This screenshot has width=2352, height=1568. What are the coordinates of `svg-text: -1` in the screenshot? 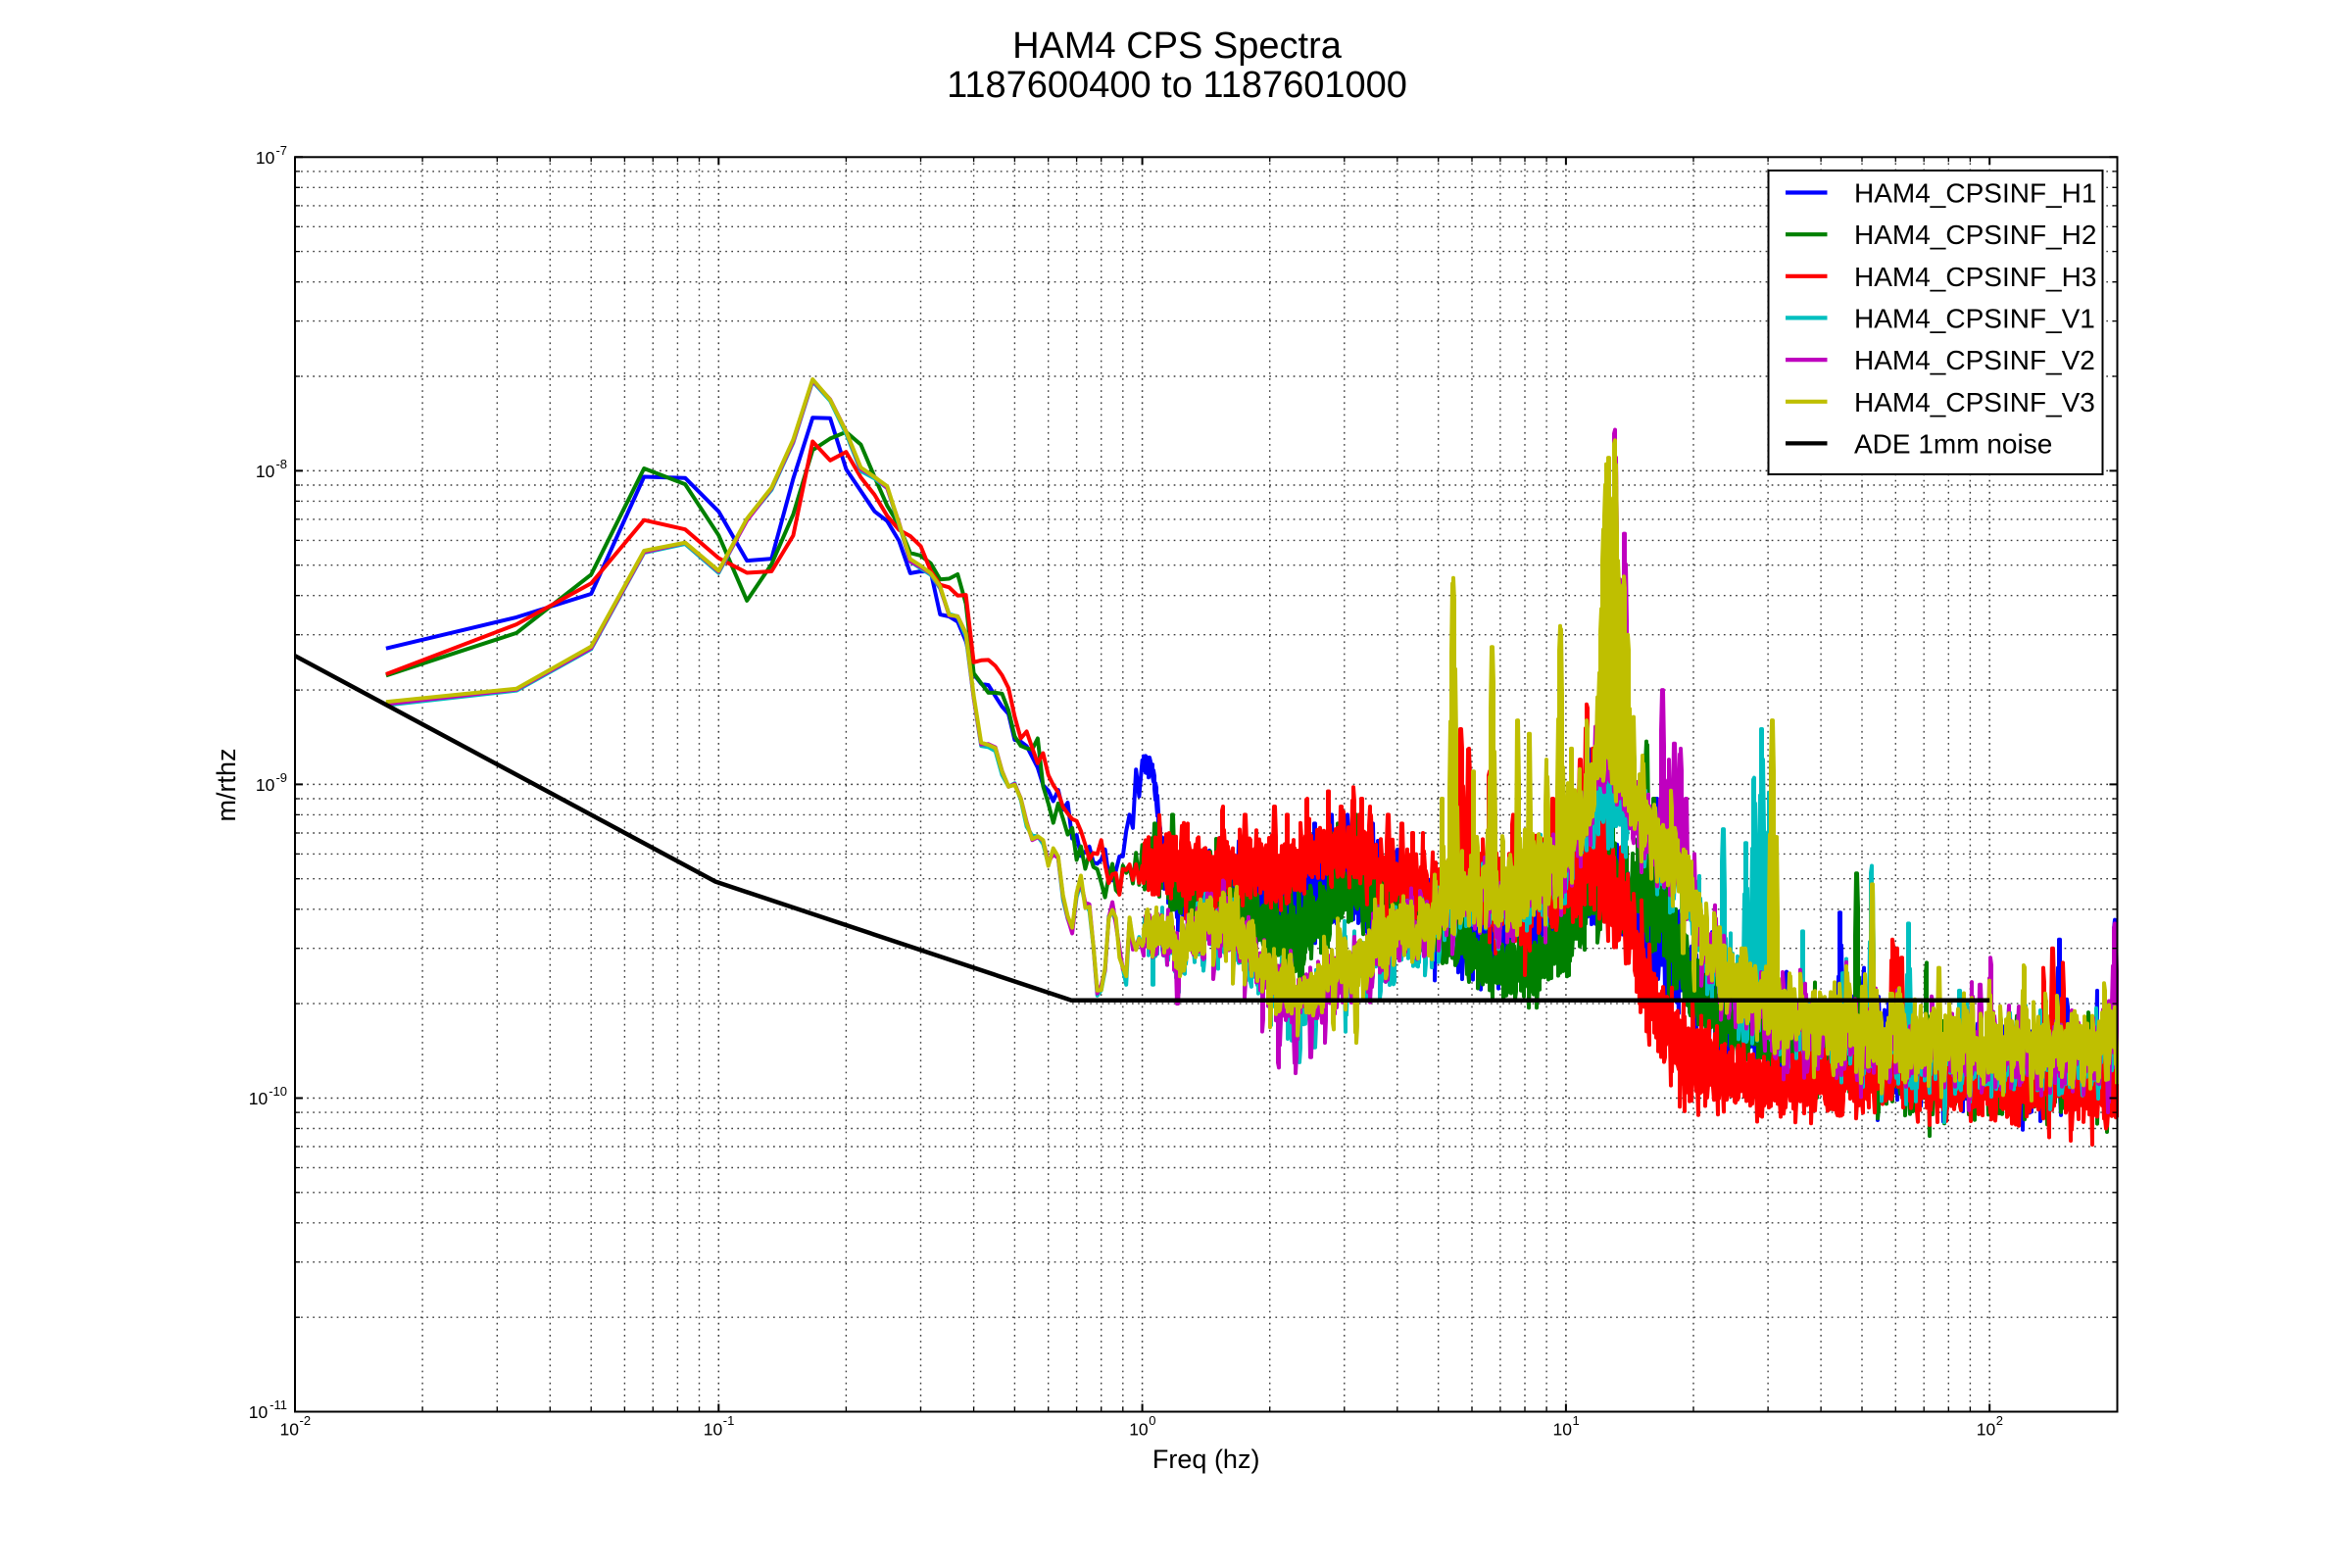 It's located at (729, 1420).